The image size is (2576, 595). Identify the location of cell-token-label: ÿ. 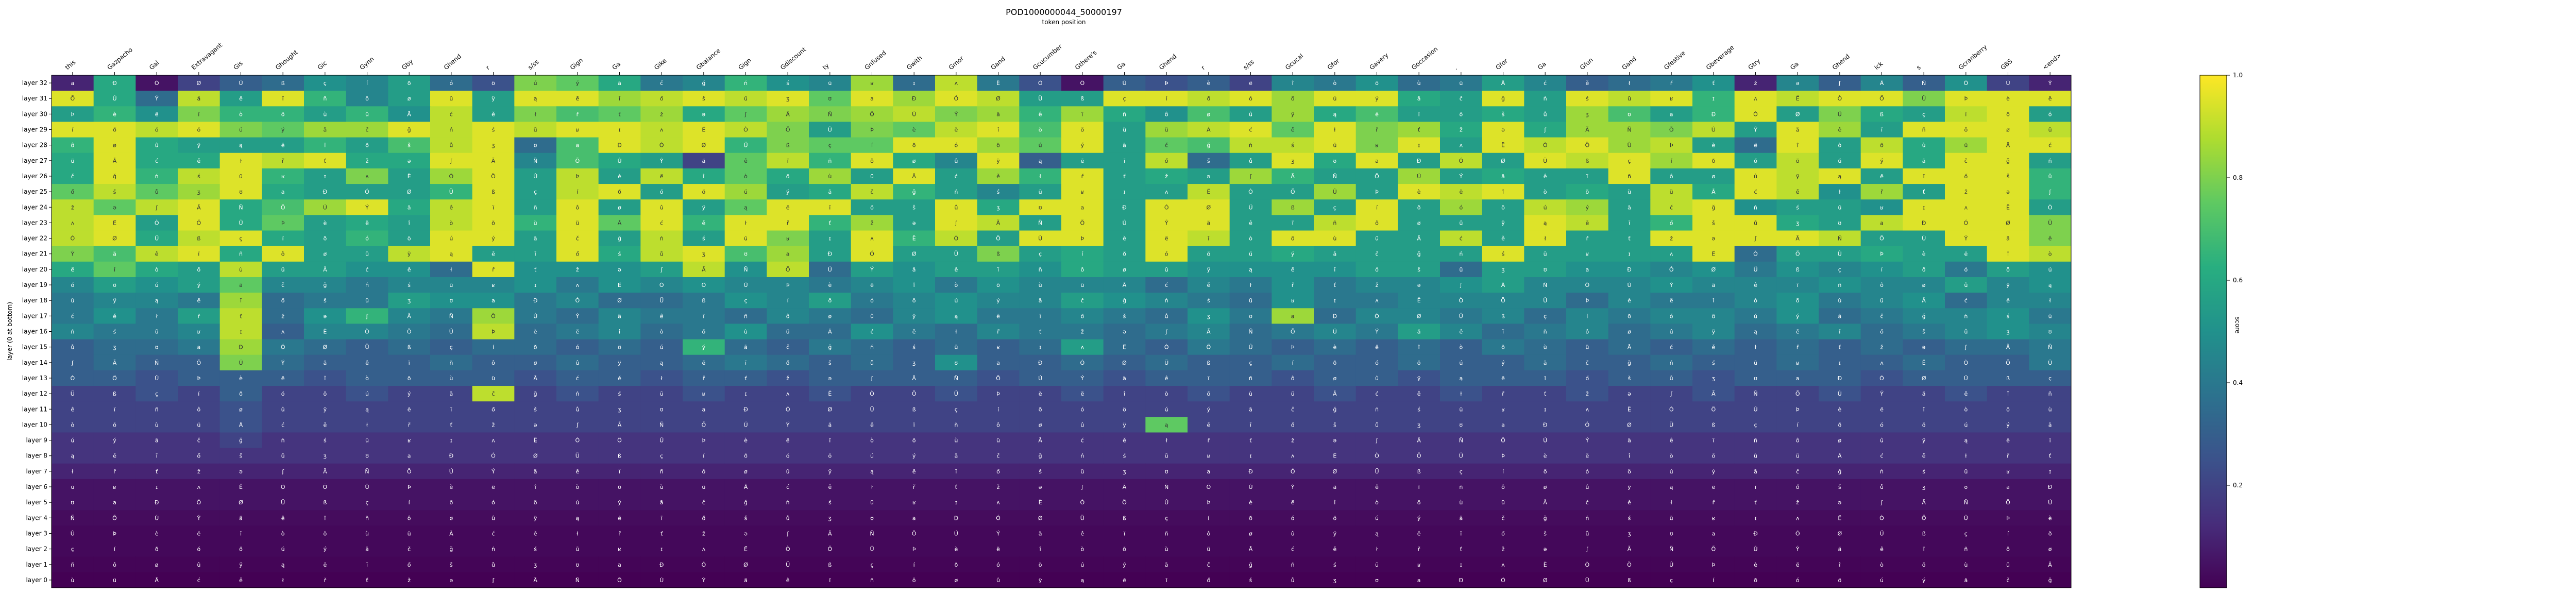
(998, 161).